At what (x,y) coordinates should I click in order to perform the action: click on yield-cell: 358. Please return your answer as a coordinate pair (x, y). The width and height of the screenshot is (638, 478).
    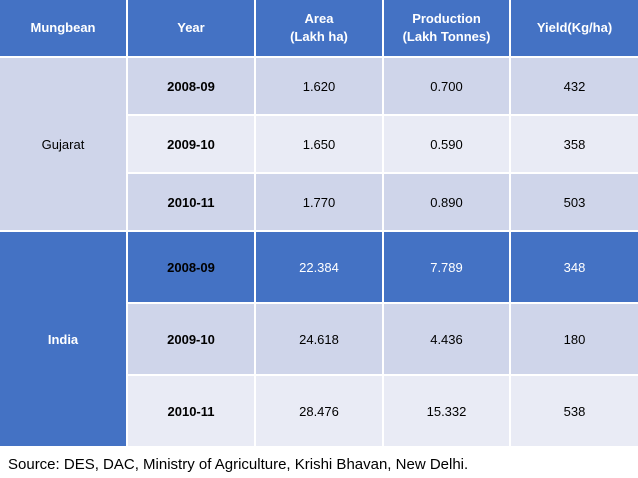
    Looking at the image, I should click on (574, 145).